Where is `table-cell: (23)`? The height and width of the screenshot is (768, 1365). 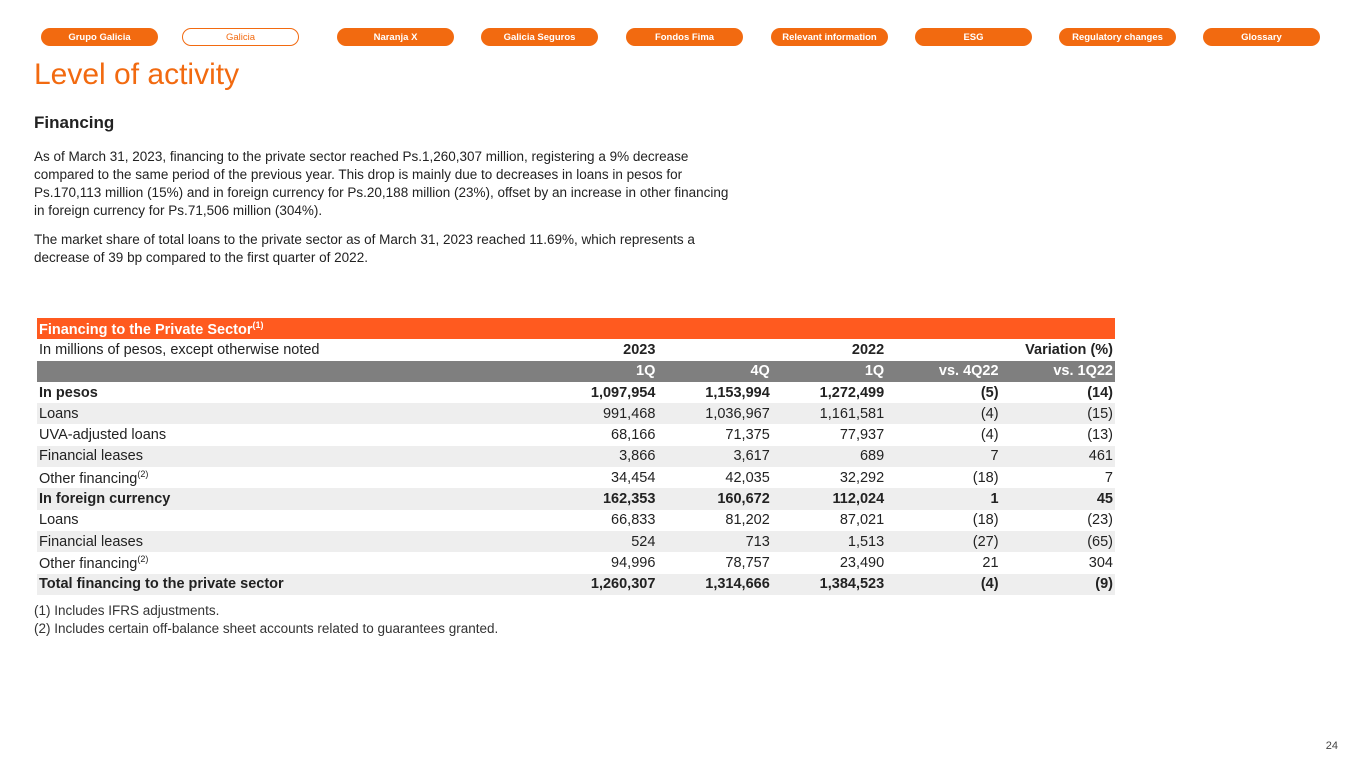
table-cell: (23) is located at coordinates (1100, 520).